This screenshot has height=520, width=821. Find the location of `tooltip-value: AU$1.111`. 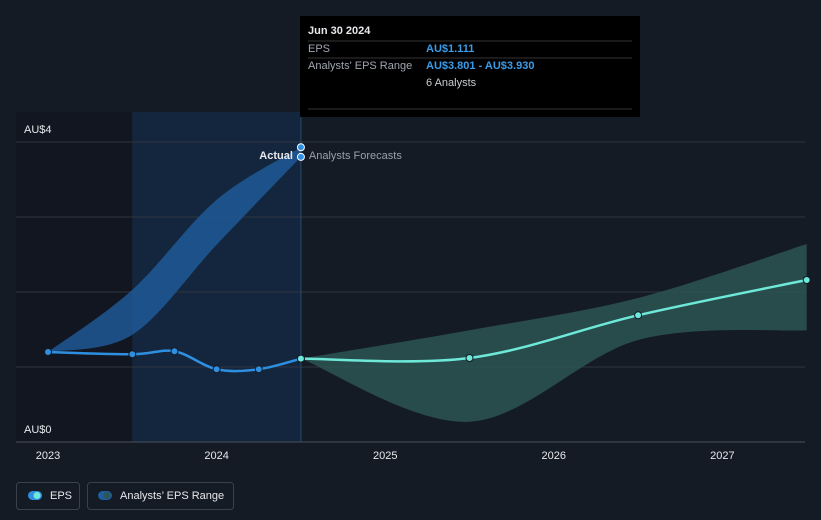

tooltip-value: AU$1.111 is located at coordinates (450, 49).